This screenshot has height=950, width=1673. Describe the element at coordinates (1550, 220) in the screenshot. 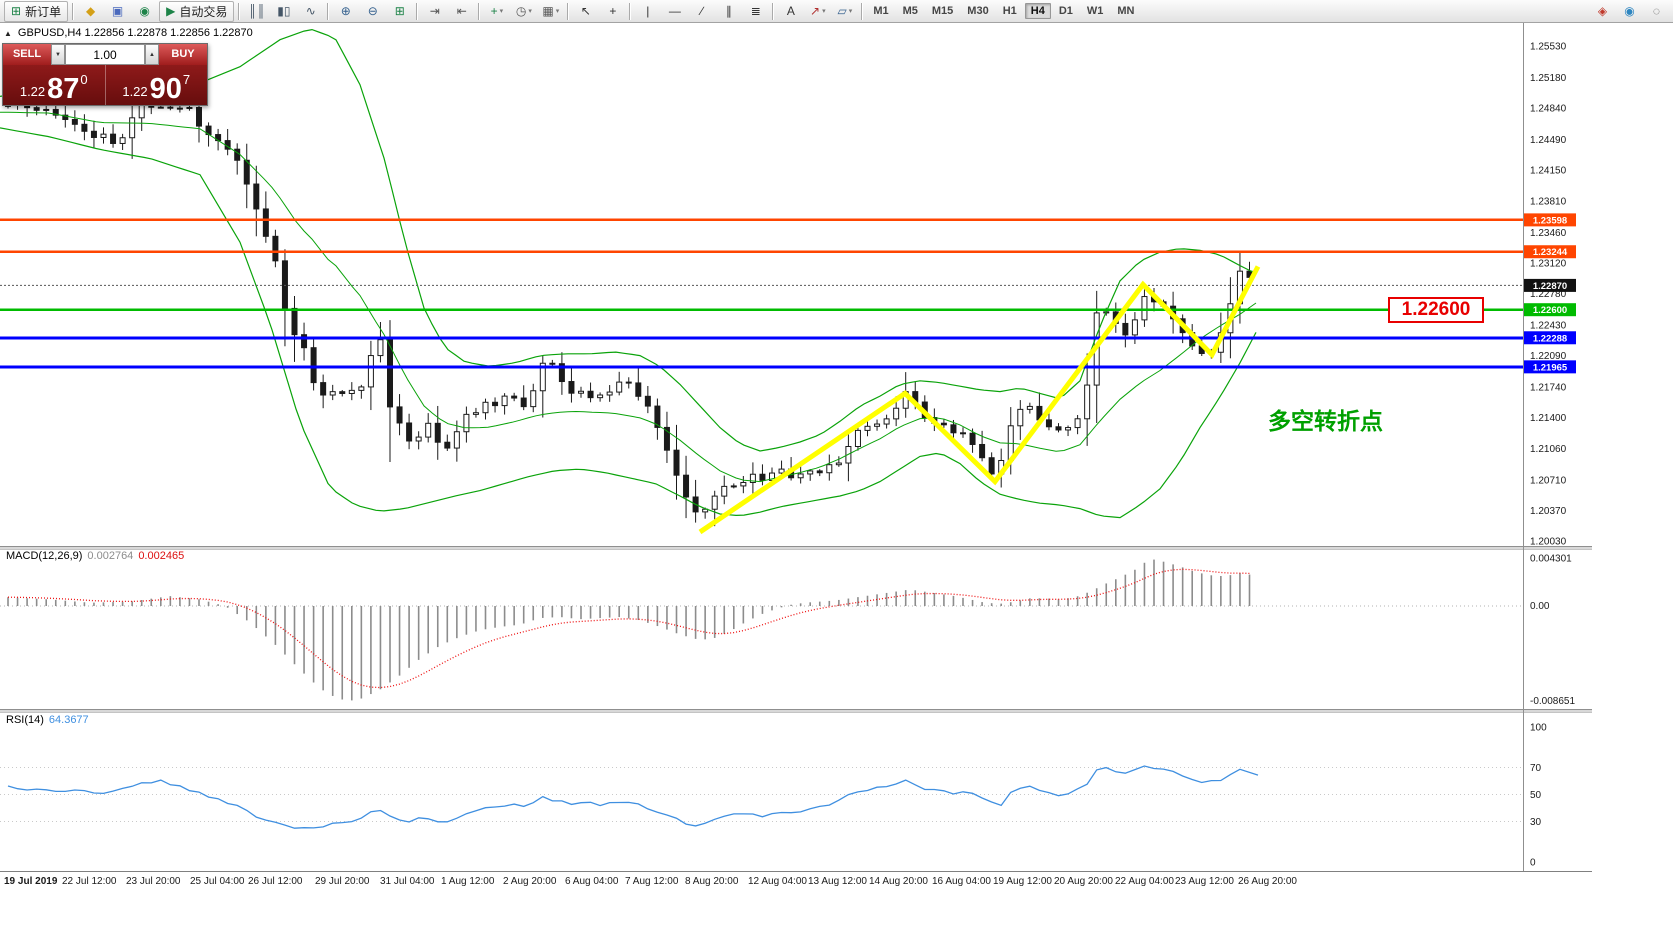

I see `svg-text: 1.23598` at that location.